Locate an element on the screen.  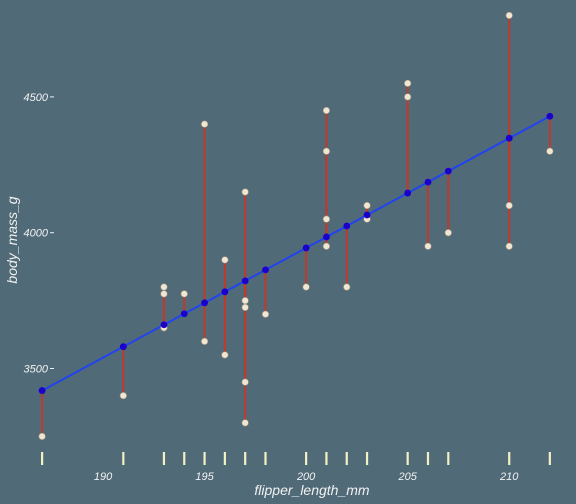
x-tick-label: 190 is located at coordinates (103, 477).